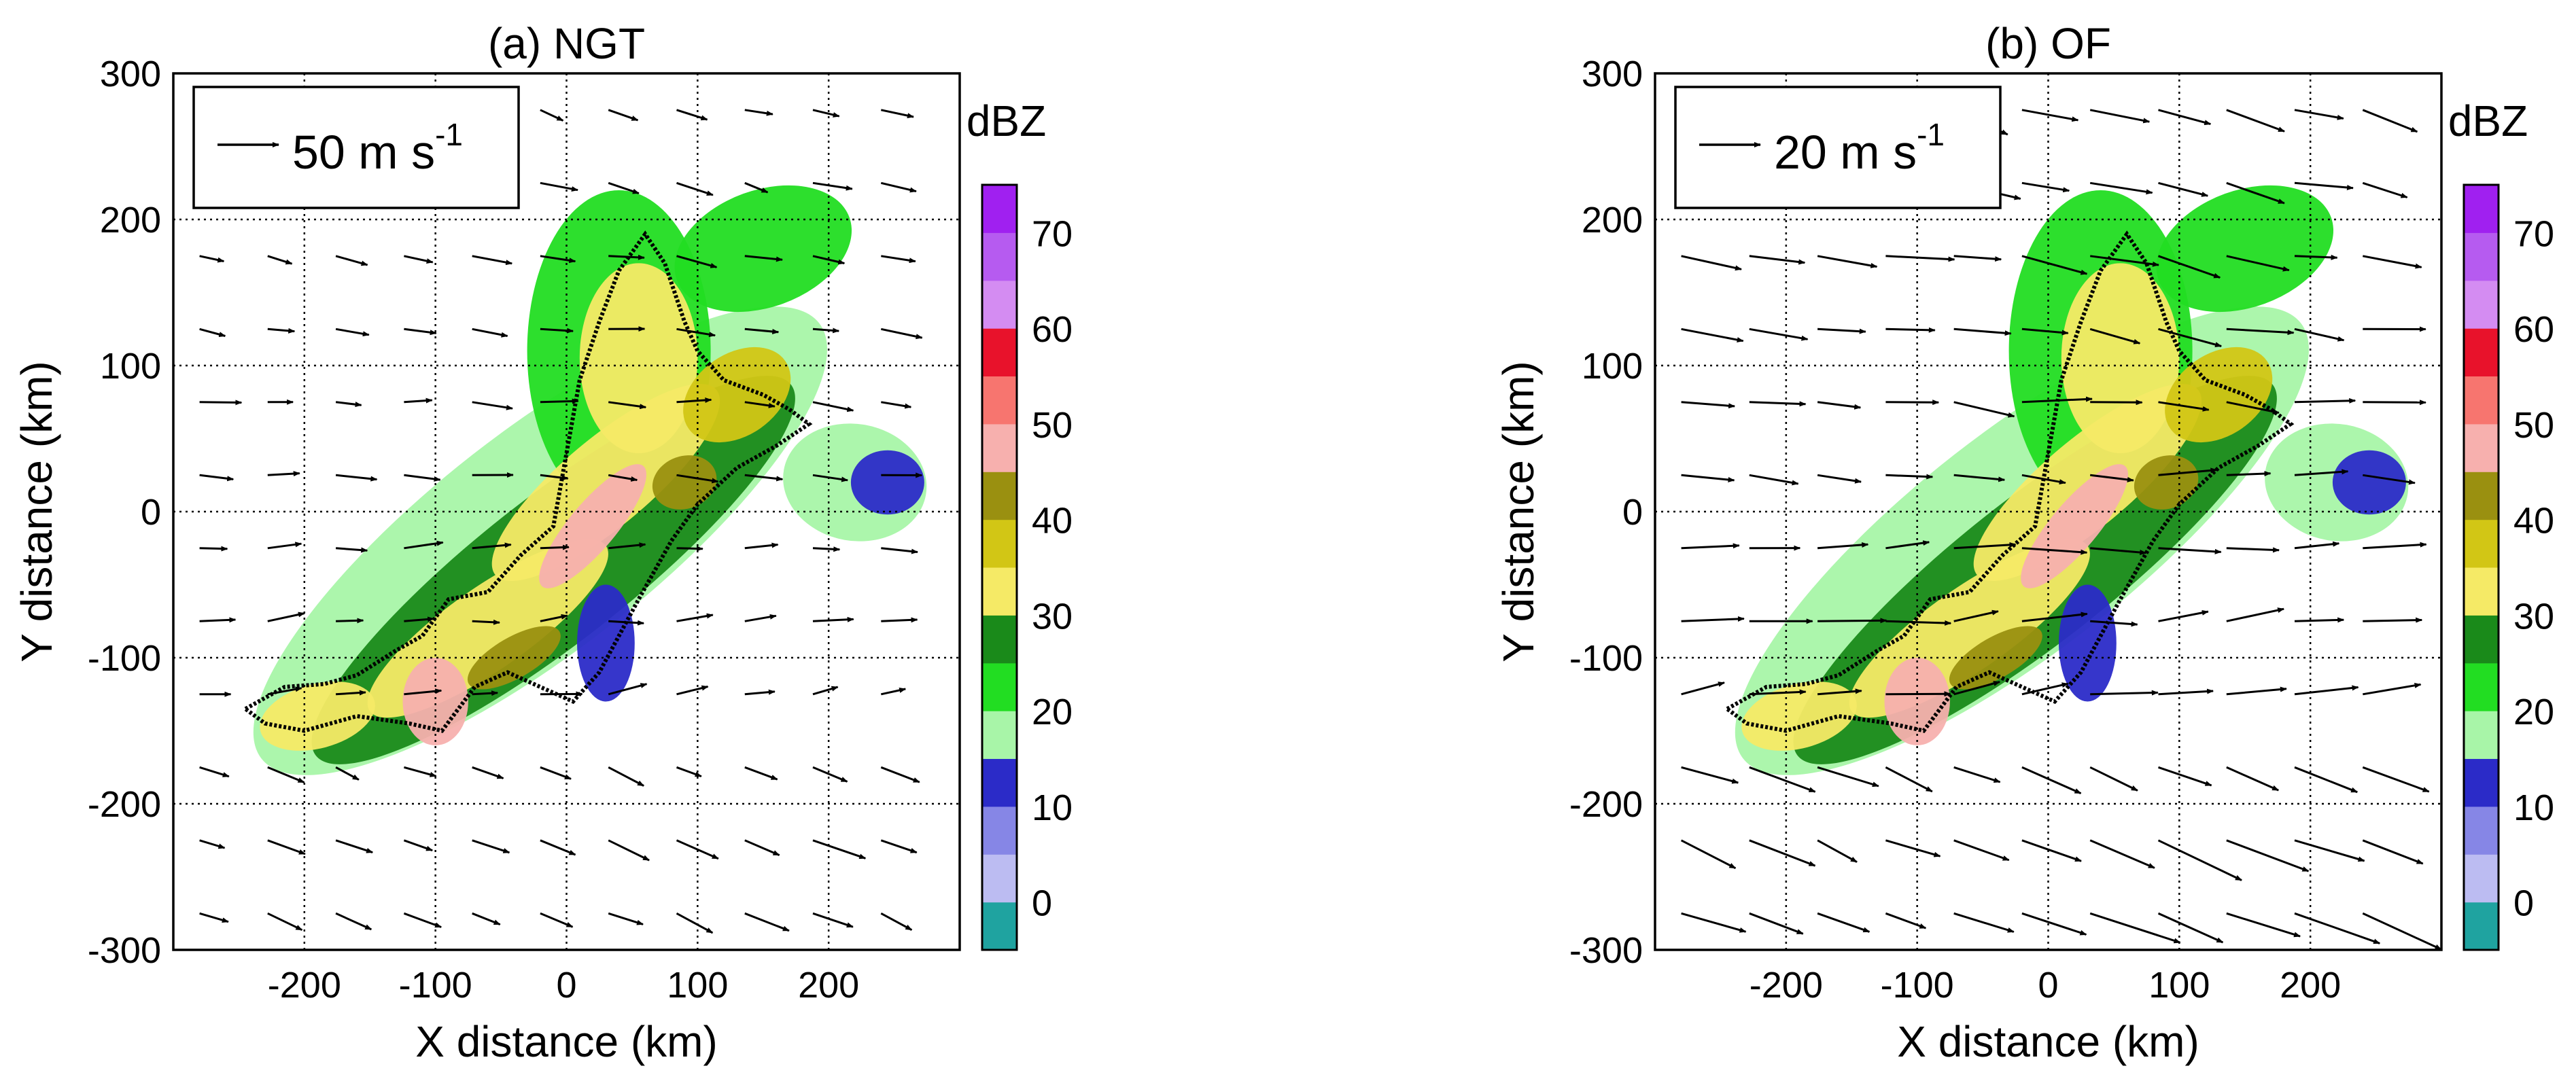  What do you see at coordinates (36, 511) in the screenshot?
I see `y-axis-label: Y distance (km)` at bounding box center [36, 511].